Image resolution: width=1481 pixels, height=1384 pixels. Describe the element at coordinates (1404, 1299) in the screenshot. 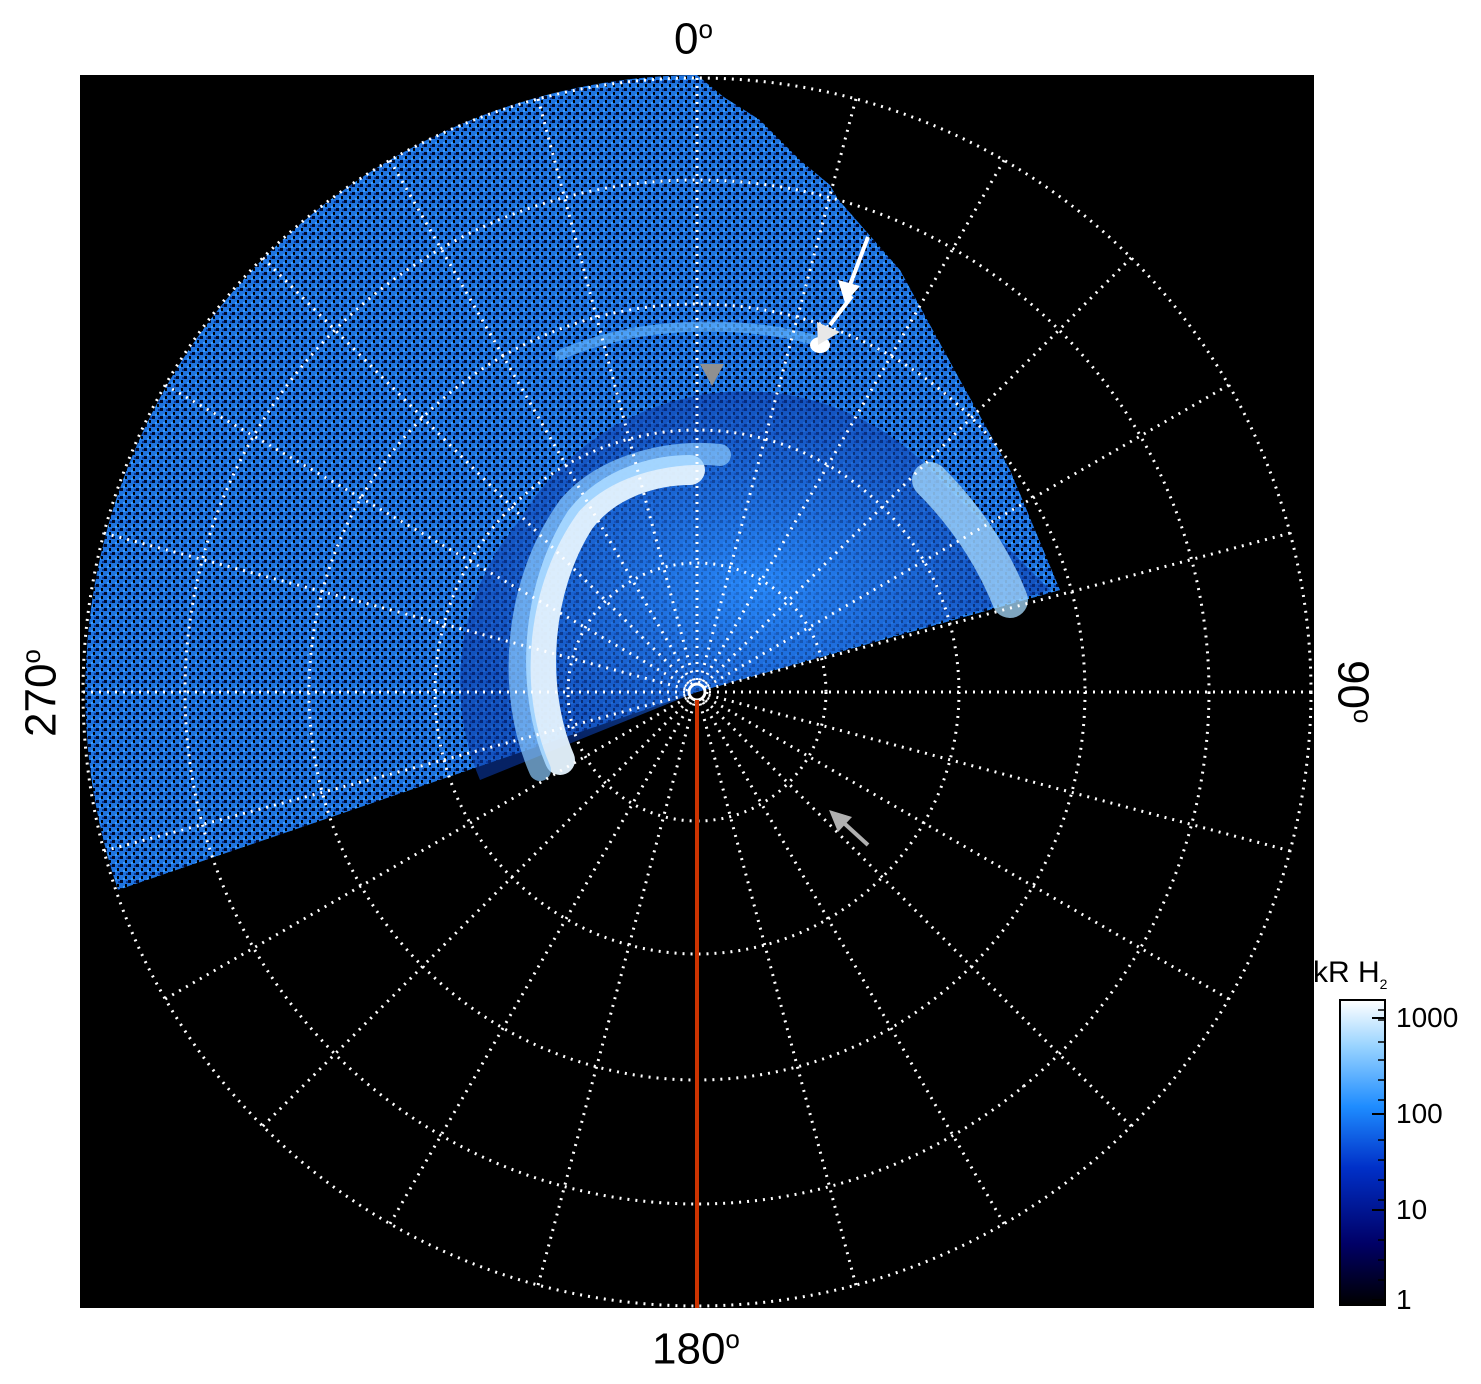

I see `colorbar-tick-label: 1` at that location.